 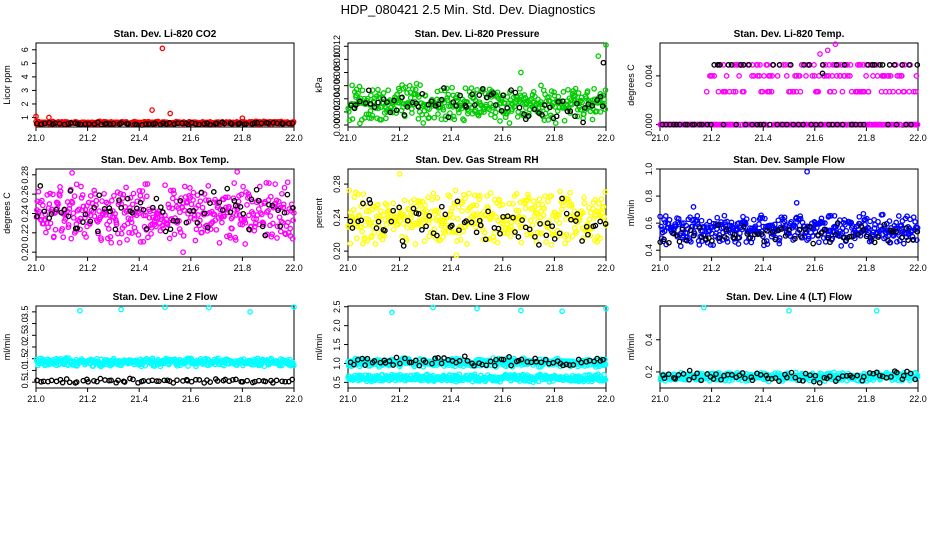 I want to click on panel-title: Stan. Dev. Line 4 (LT) Flow, so click(x=789, y=297).